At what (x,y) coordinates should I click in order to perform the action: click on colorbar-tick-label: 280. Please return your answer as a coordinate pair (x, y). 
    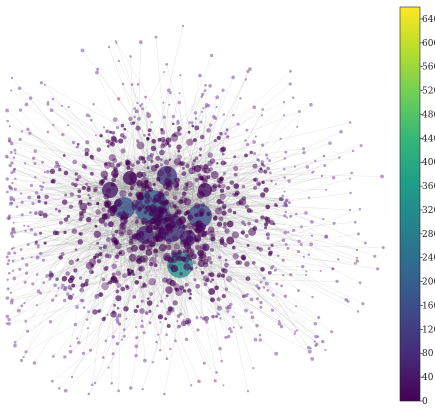
    Looking at the image, I should click on (428, 235).